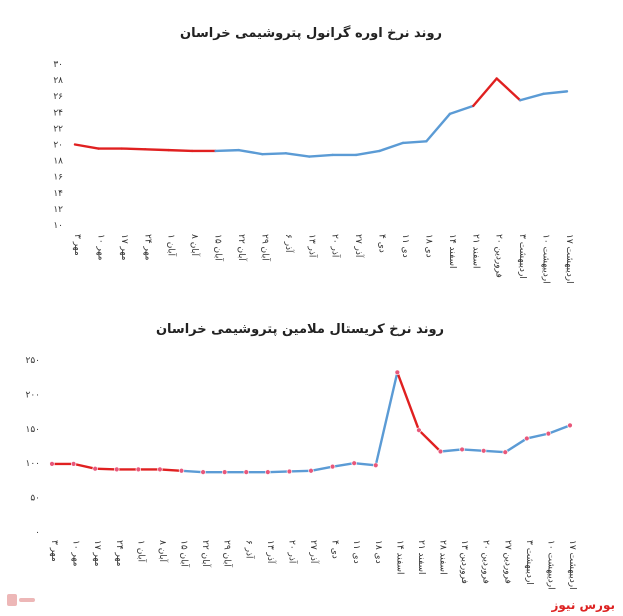 This screenshot has width=623, height=616. What do you see at coordinates (32, 361) in the screenshot?
I see `y-tick-label: ۲۵۰` at bounding box center [32, 361].